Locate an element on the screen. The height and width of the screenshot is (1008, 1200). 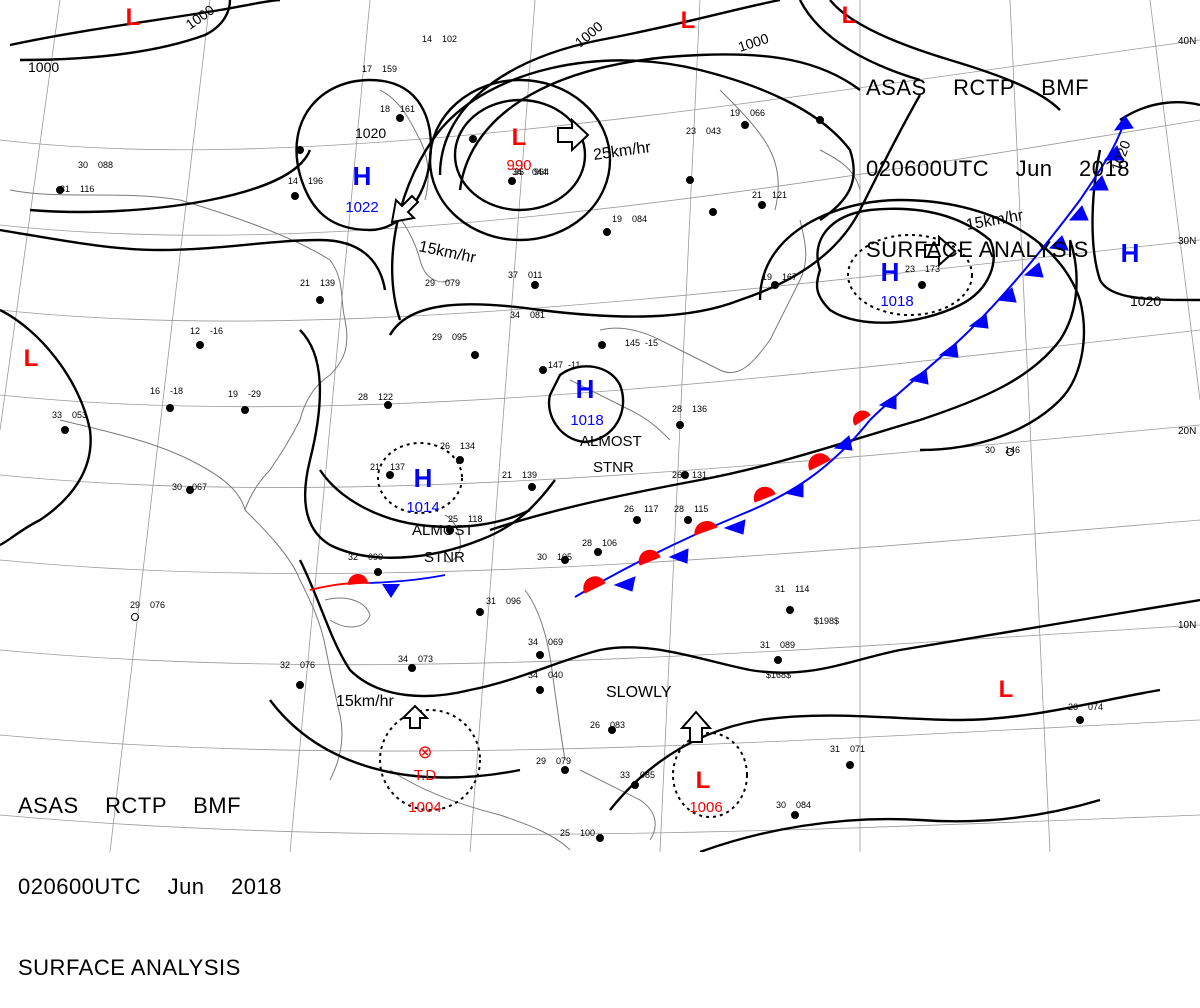
tropical-depression-label: T.D is located at coordinates (425, 775).